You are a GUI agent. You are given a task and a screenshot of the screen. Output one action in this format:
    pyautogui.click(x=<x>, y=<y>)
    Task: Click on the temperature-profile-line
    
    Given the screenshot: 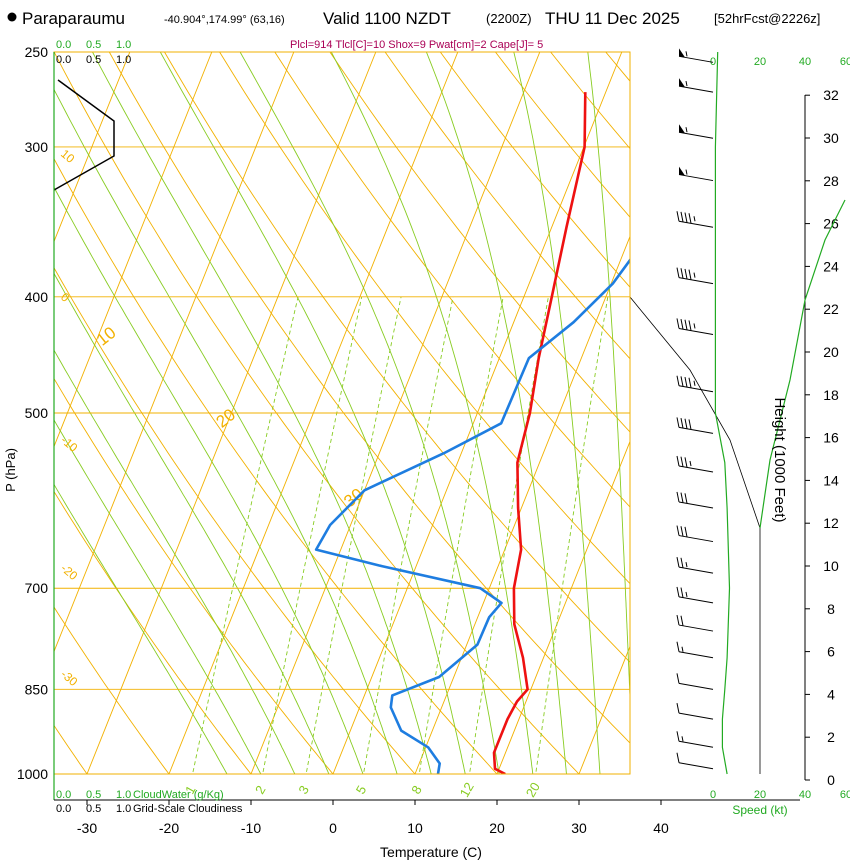 What is the action you would take?
    pyautogui.click(x=539, y=433)
    